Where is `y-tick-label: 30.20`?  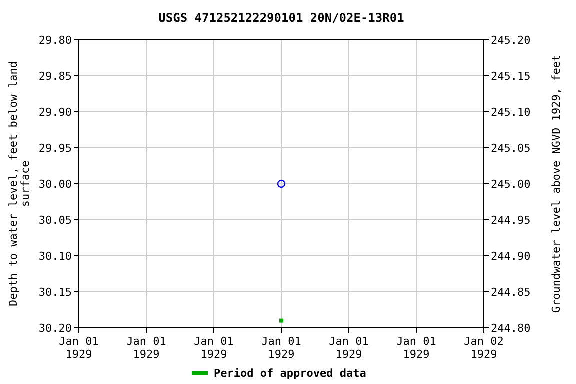
y-tick-label: 30.20 is located at coordinates (55, 328).